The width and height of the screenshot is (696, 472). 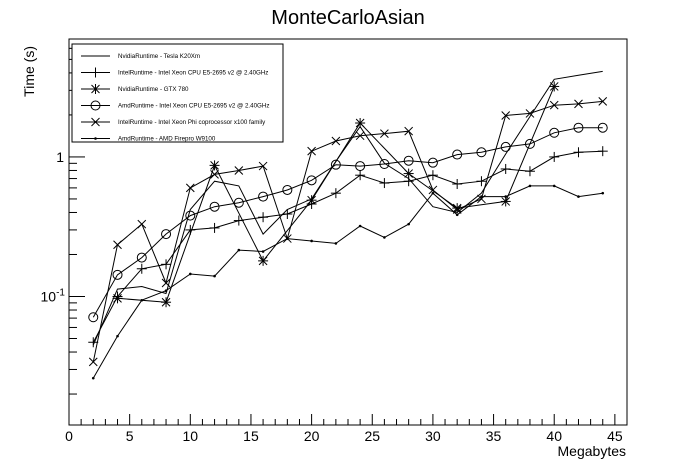 What do you see at coordinates (63, 216) in the screenshot?
I see `y-axis: 10-1 1` at bounding box center [63, 216].